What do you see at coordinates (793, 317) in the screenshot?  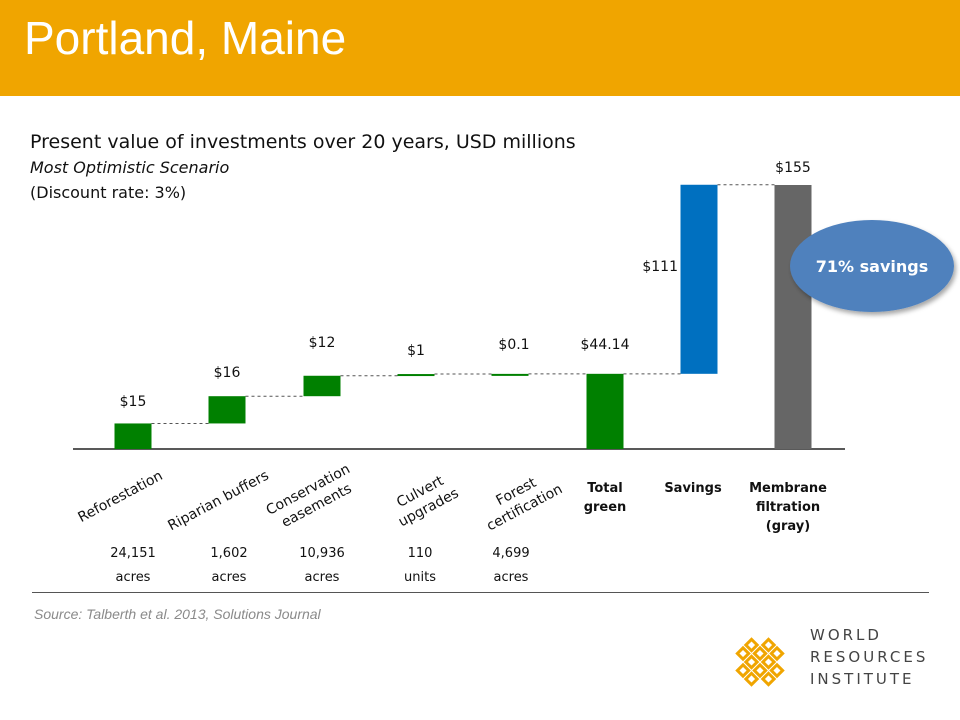 I see `bar-membrane-filtration-gray-` at bounding box center [793, 317].